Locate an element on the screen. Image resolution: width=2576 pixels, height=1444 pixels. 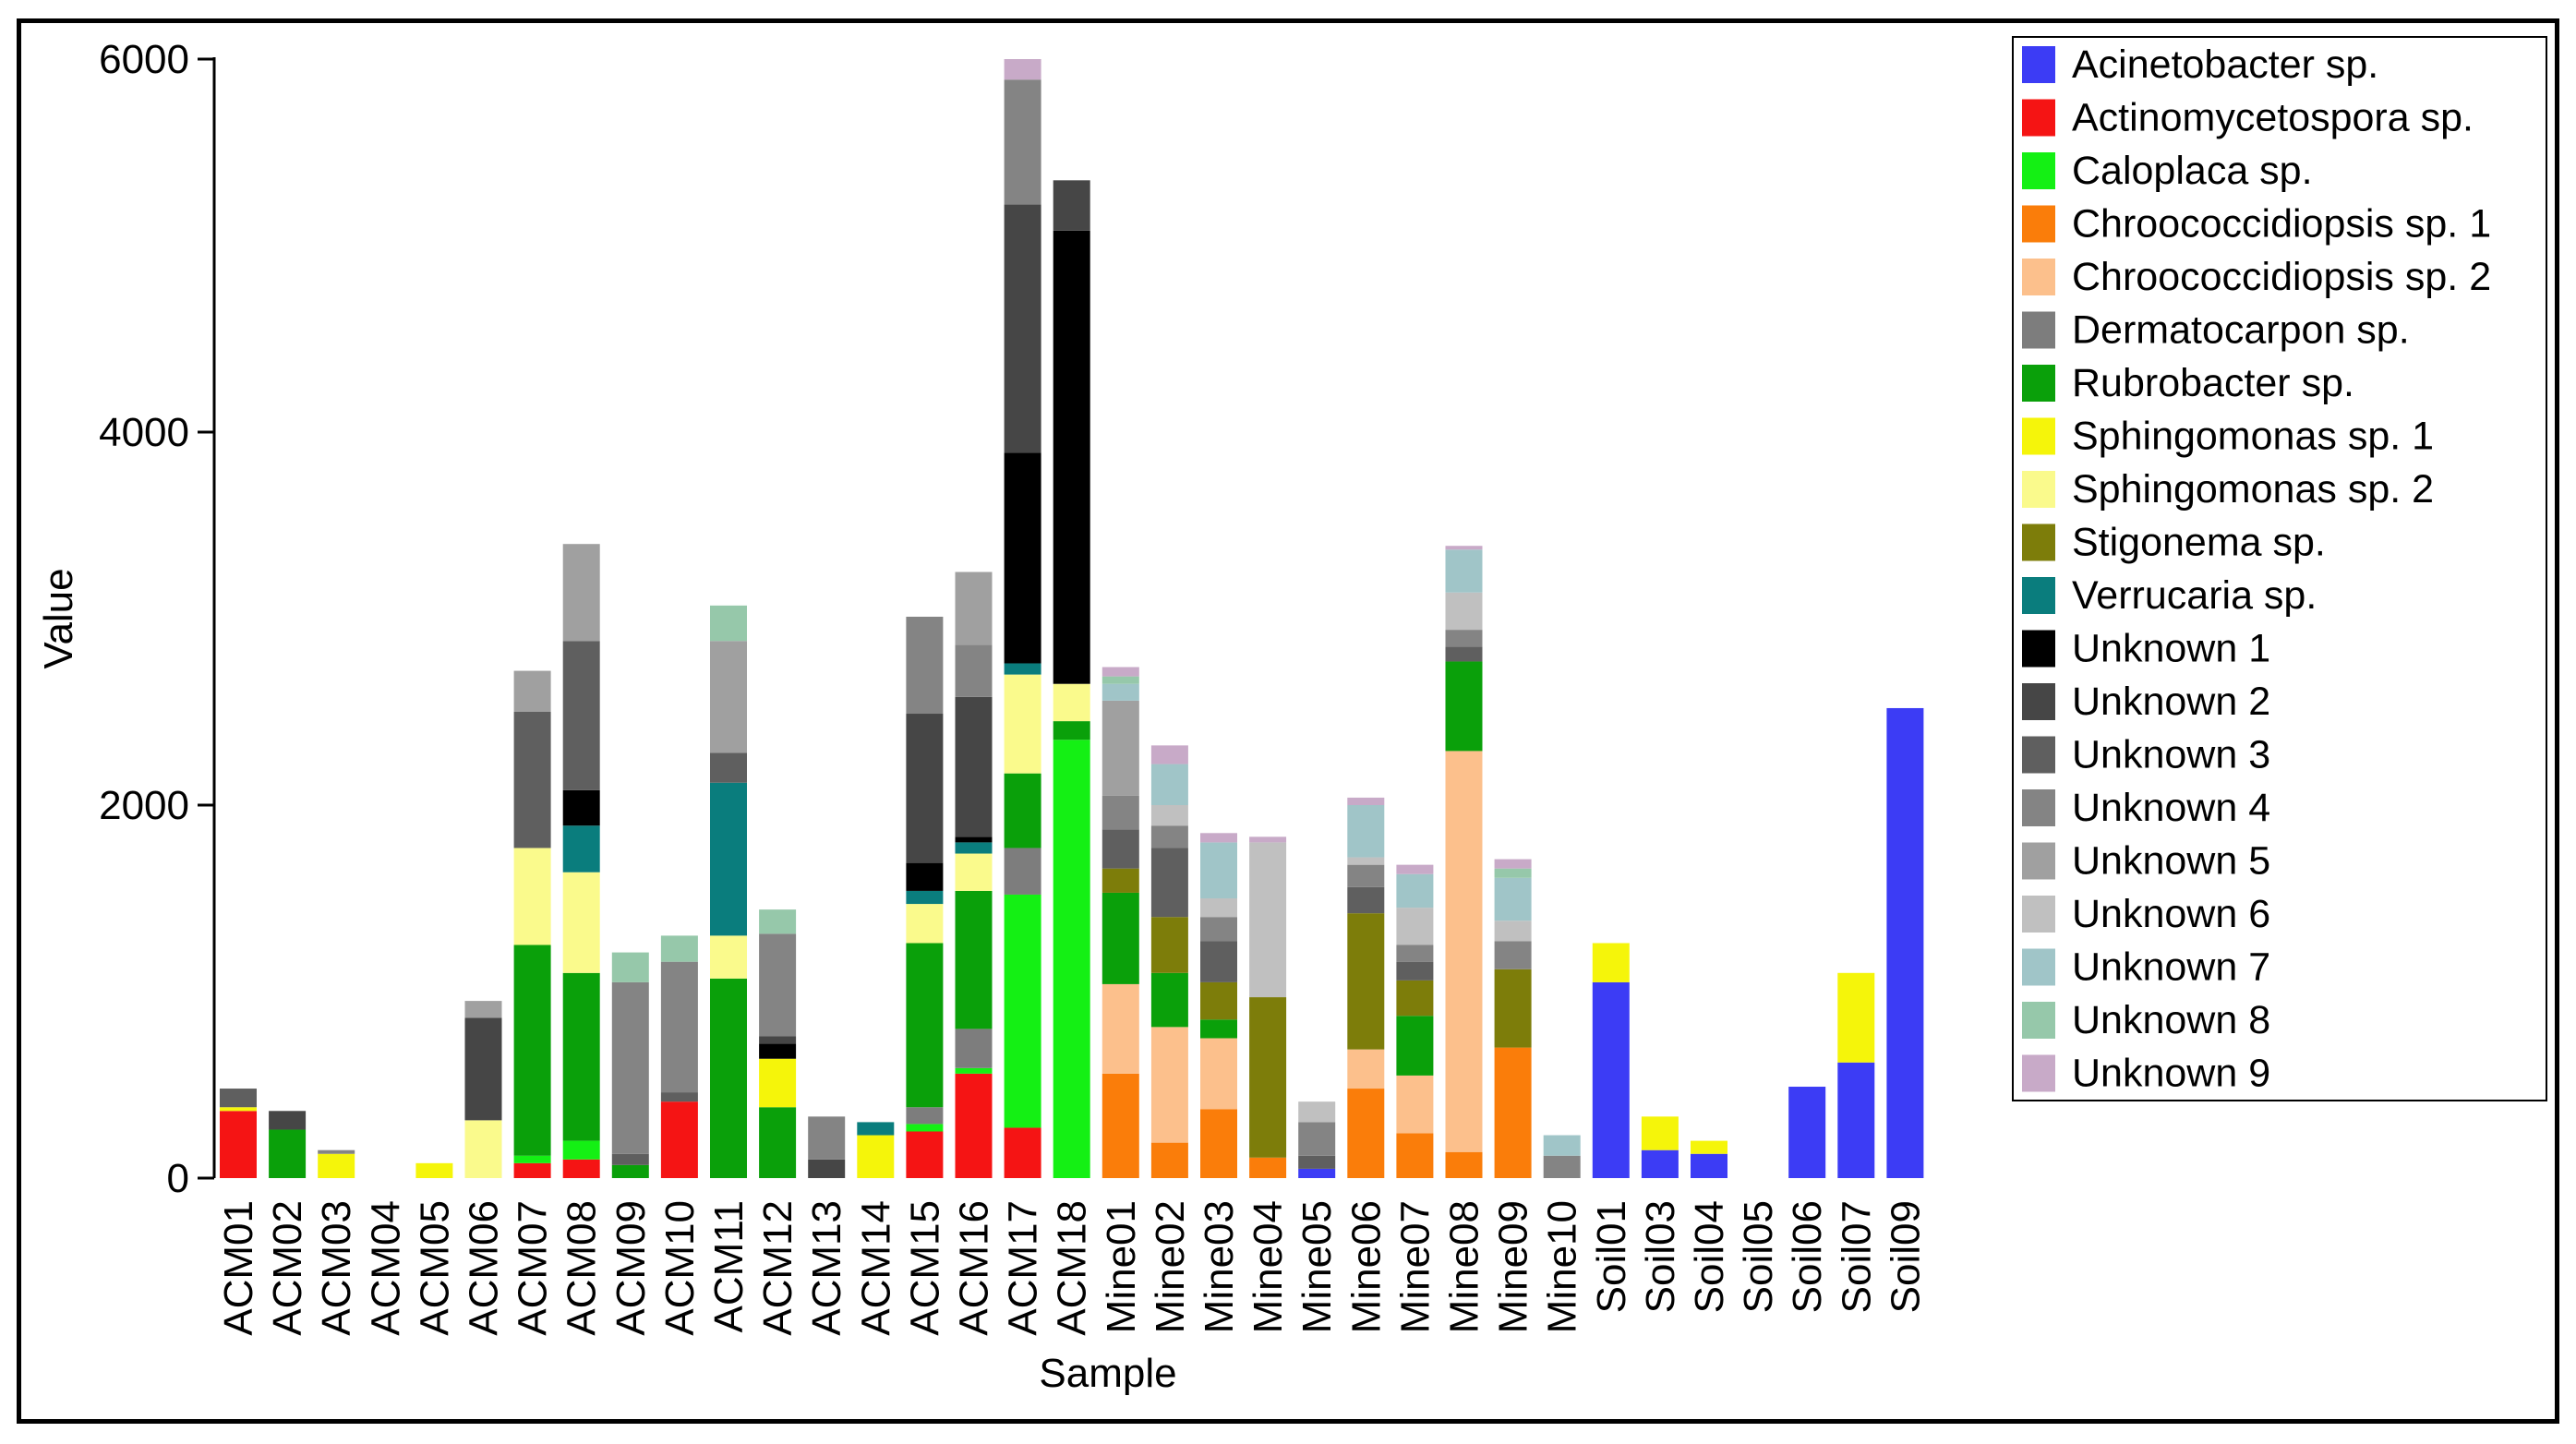
bar-segment-ACM18-s6 is located at coordinates (1071, 730).